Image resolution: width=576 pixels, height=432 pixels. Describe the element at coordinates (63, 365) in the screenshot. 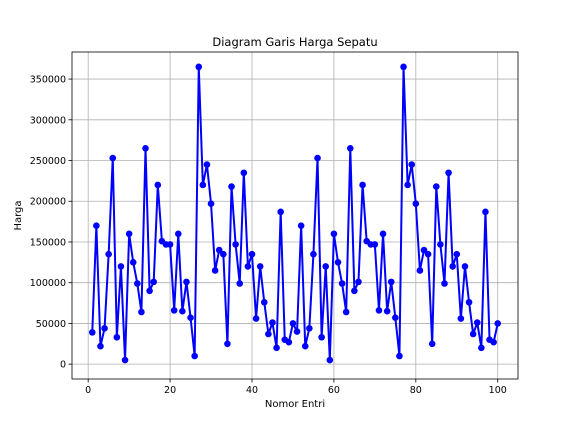

I see `y-tick-label: 0` at that location.